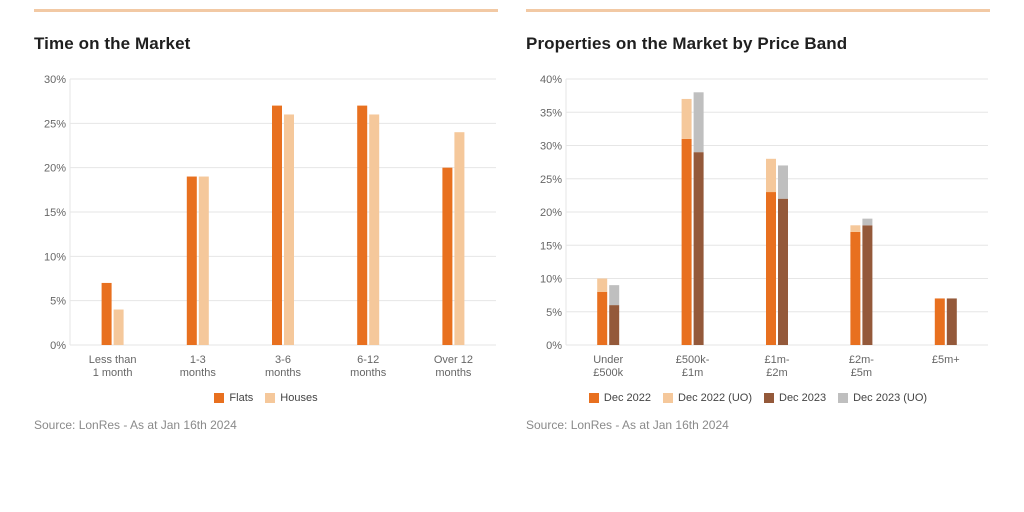  What do you see at coordinates (453, 366) in the screenshot?
I see `x-tick-label: Over 12 months` at bounding box center [453, 366].